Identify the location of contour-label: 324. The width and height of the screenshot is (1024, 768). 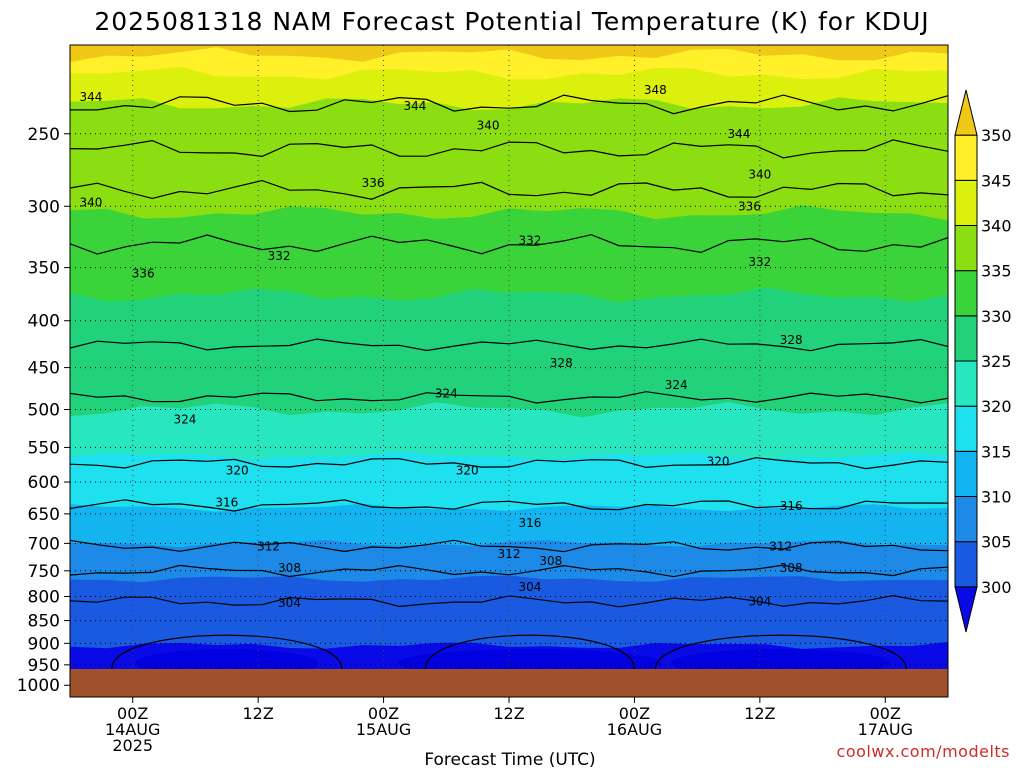
(185, 420).